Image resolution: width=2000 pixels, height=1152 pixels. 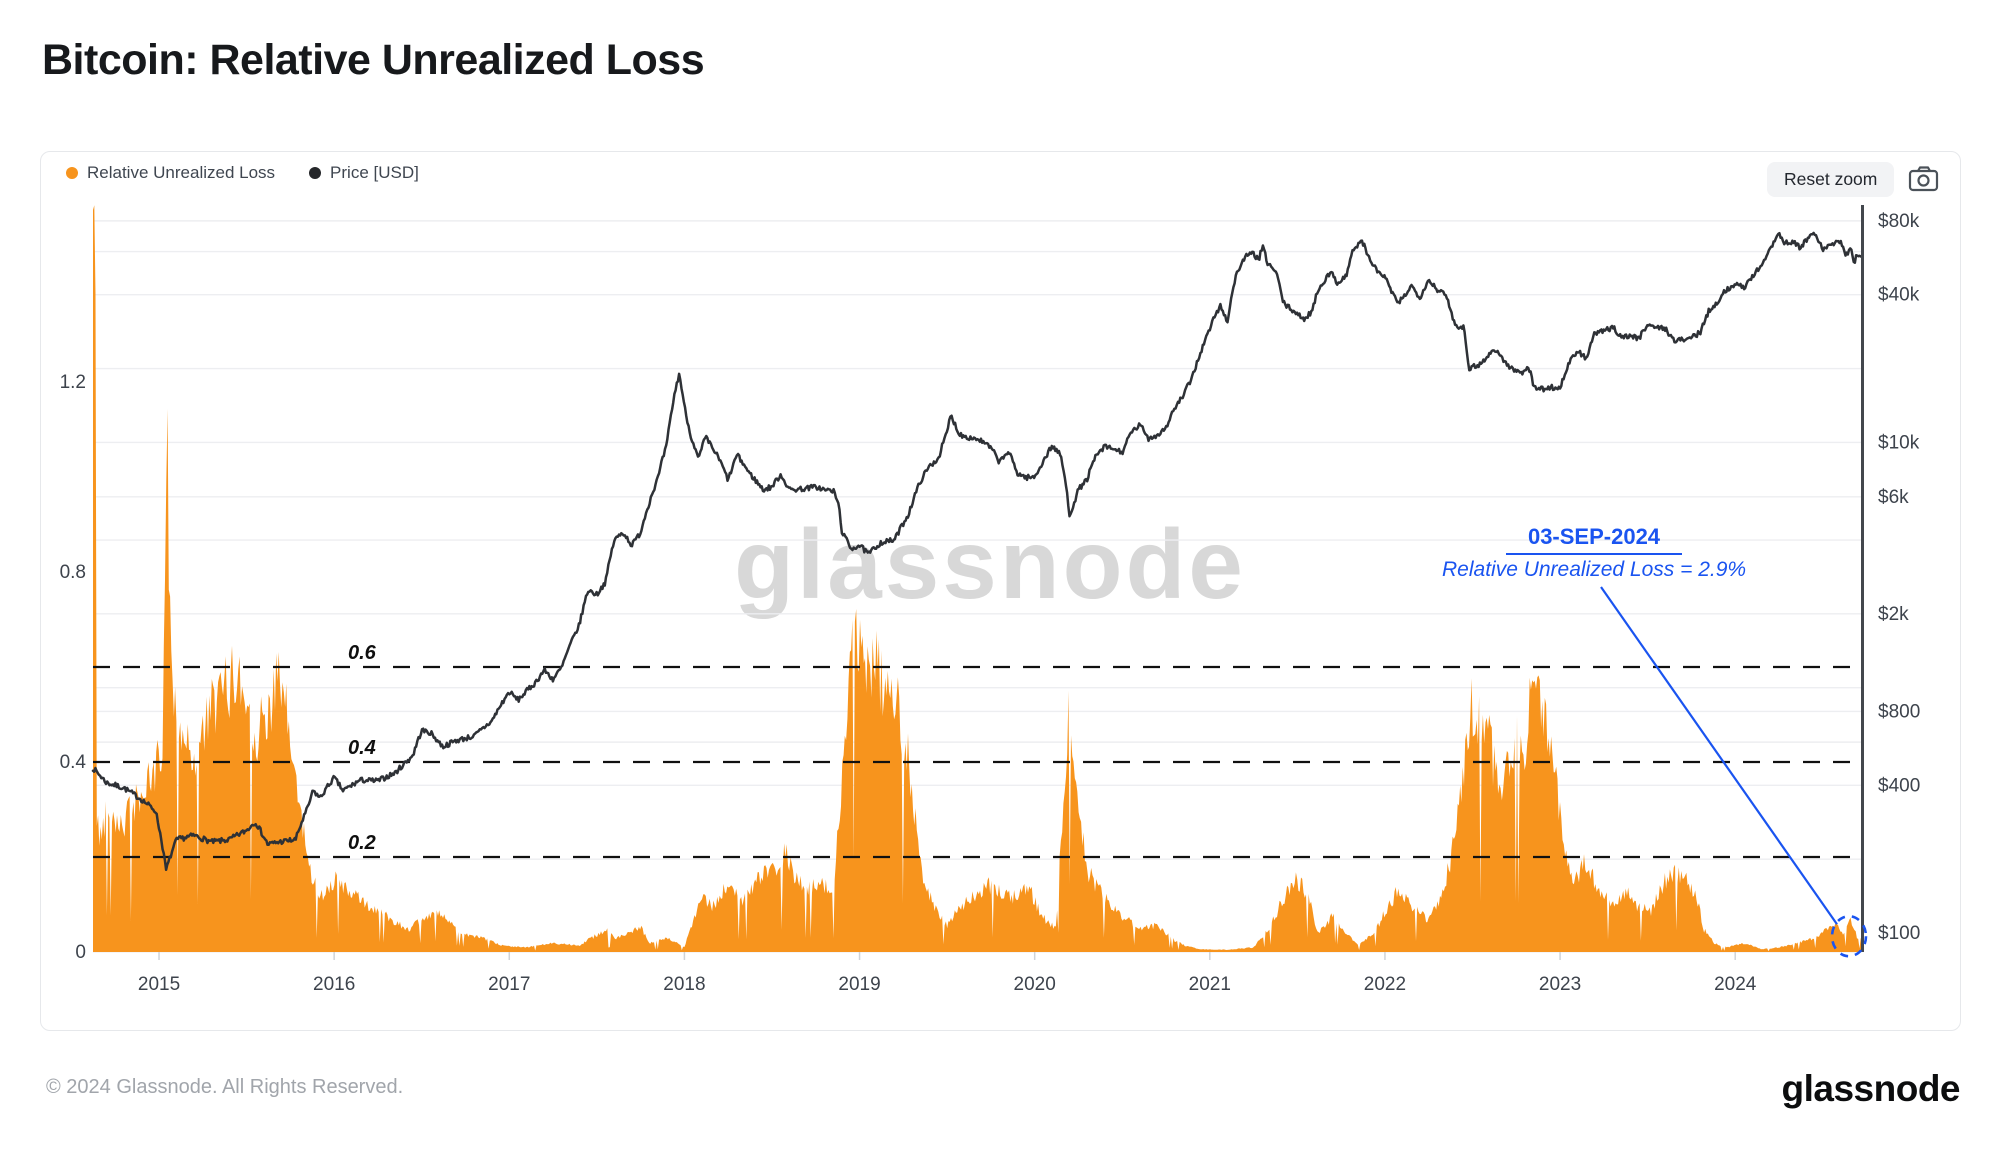 What do you see at coordinates (1899, 295) in the screenshot?
I see `y-axis-right-tick-label: $40k` at bounding box center [1899, 295].